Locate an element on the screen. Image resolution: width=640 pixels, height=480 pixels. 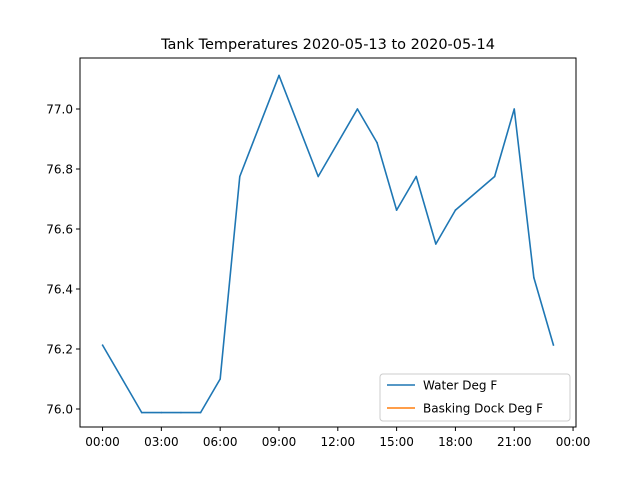
y-tick-label: 77.0 is located at coordinates (59, 110).